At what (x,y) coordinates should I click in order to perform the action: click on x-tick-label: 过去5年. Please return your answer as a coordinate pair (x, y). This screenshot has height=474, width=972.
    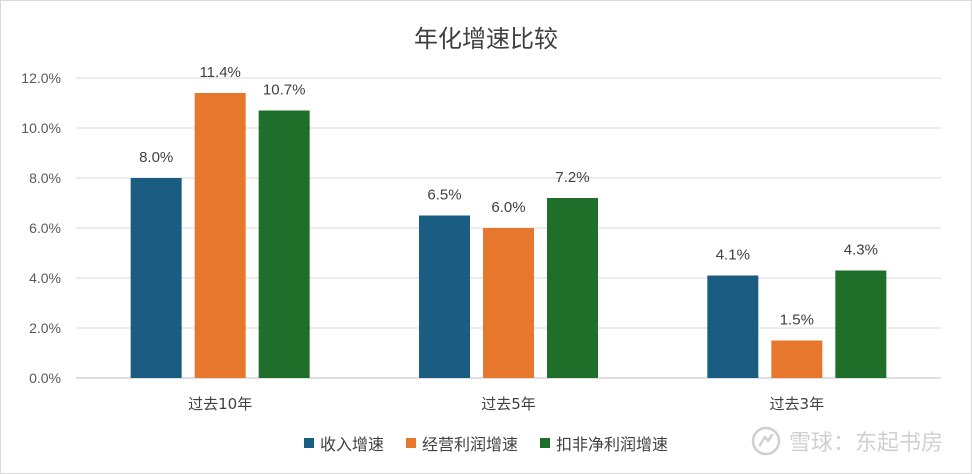
    Looking at the image, I should click on (508, 404).